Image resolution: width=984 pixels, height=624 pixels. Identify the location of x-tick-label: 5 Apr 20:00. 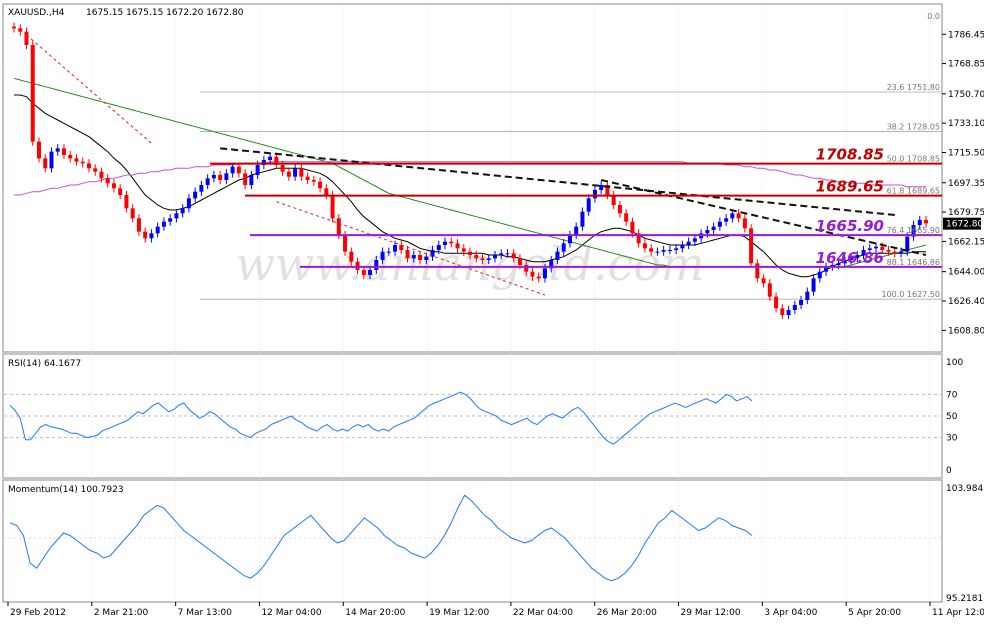
(874, 613).